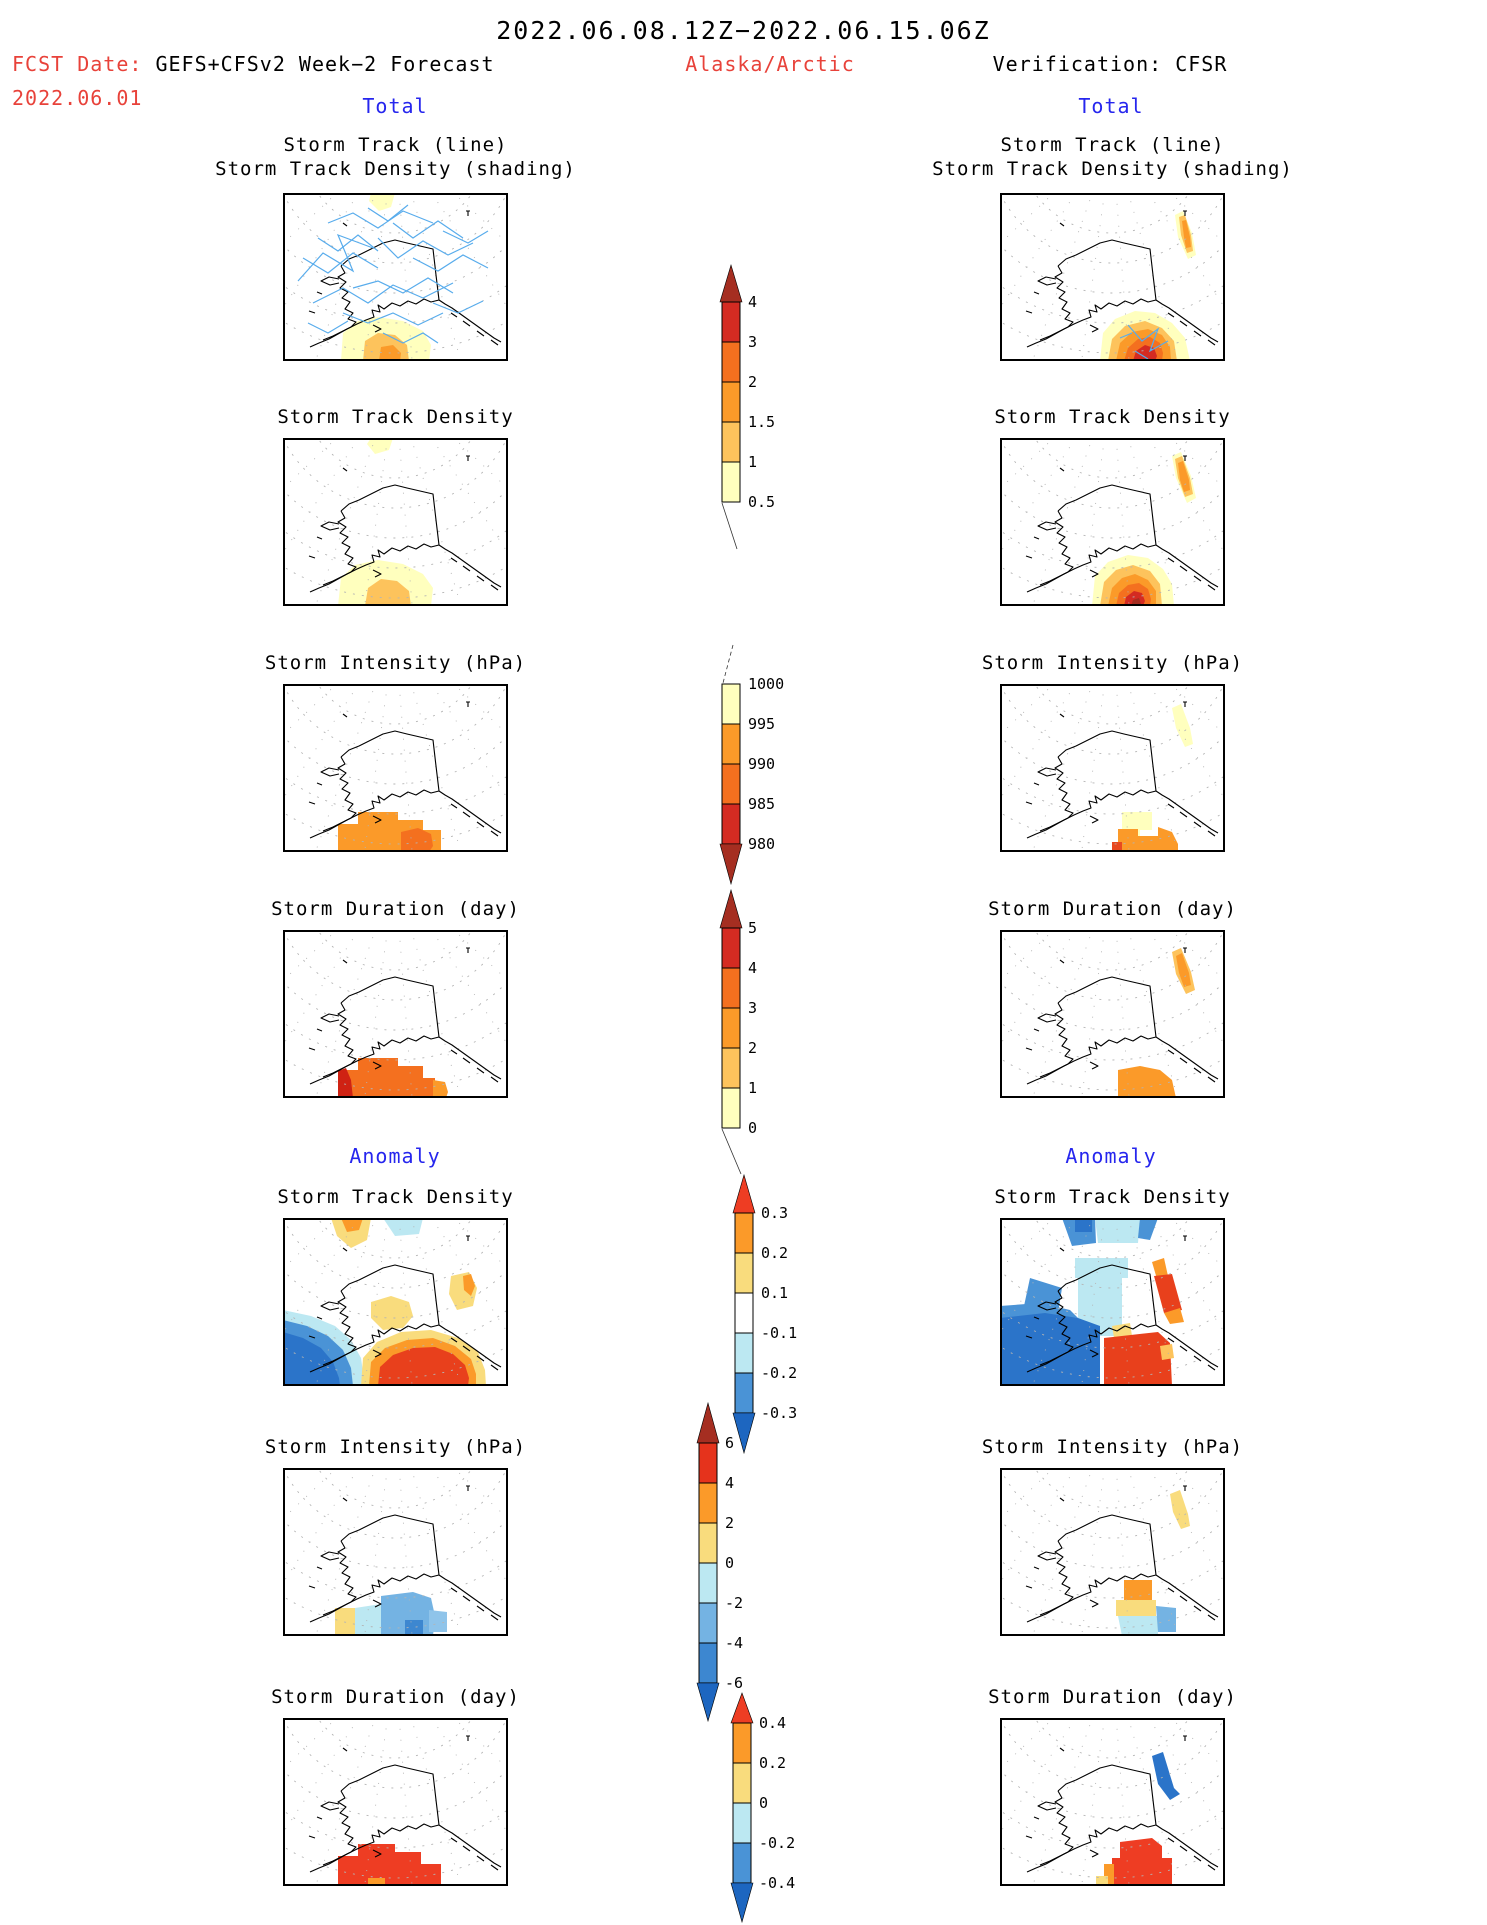  Describe the element at coordinates (761, 764) in the screenshot. I see `svg-text: 990` at that location.